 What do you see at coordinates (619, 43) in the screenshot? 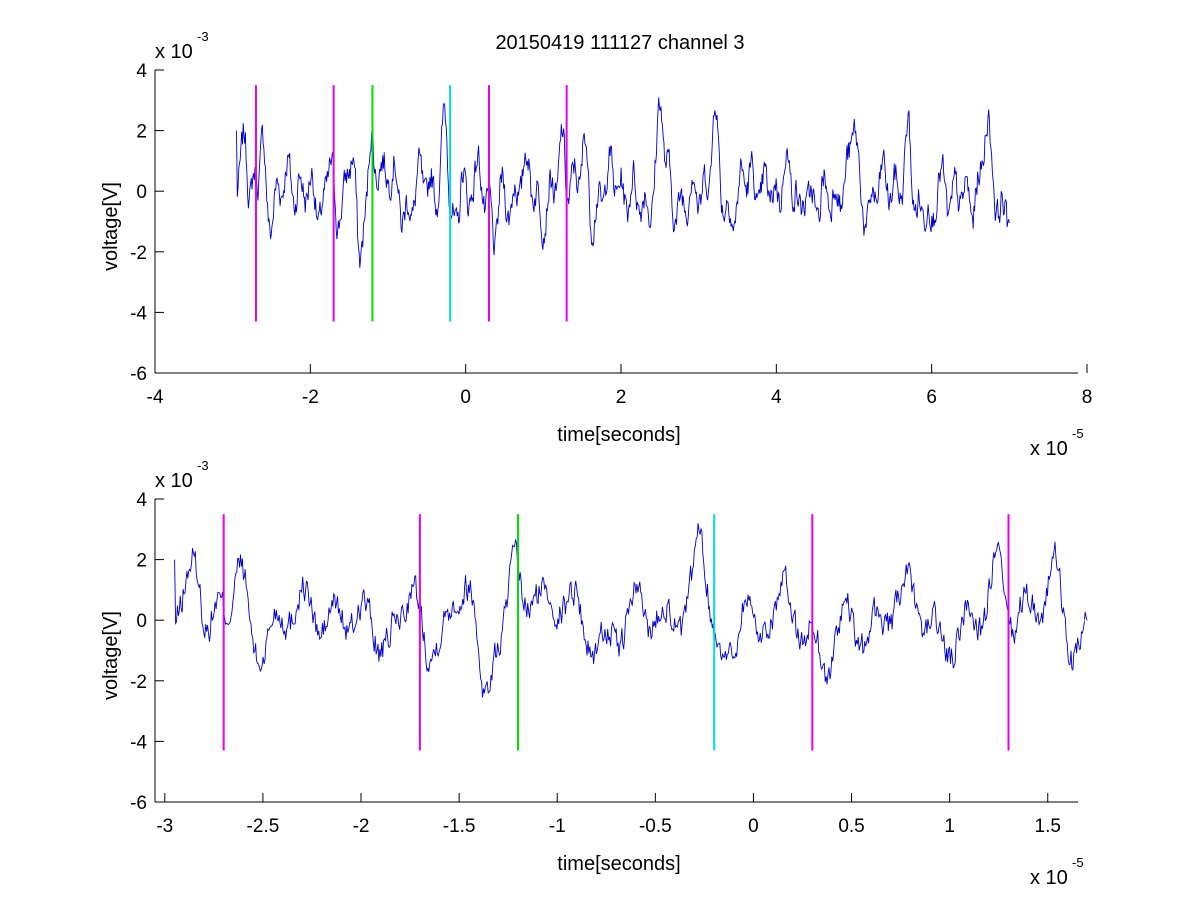
I see `chart-title: 20150419 111127 channel 3` at bounding box center [619, 43].